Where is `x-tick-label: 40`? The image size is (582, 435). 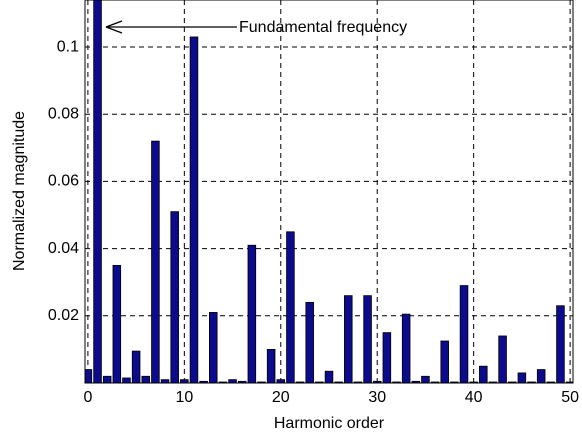
x-tick-label: 40 is located at coordinates (474, 397).